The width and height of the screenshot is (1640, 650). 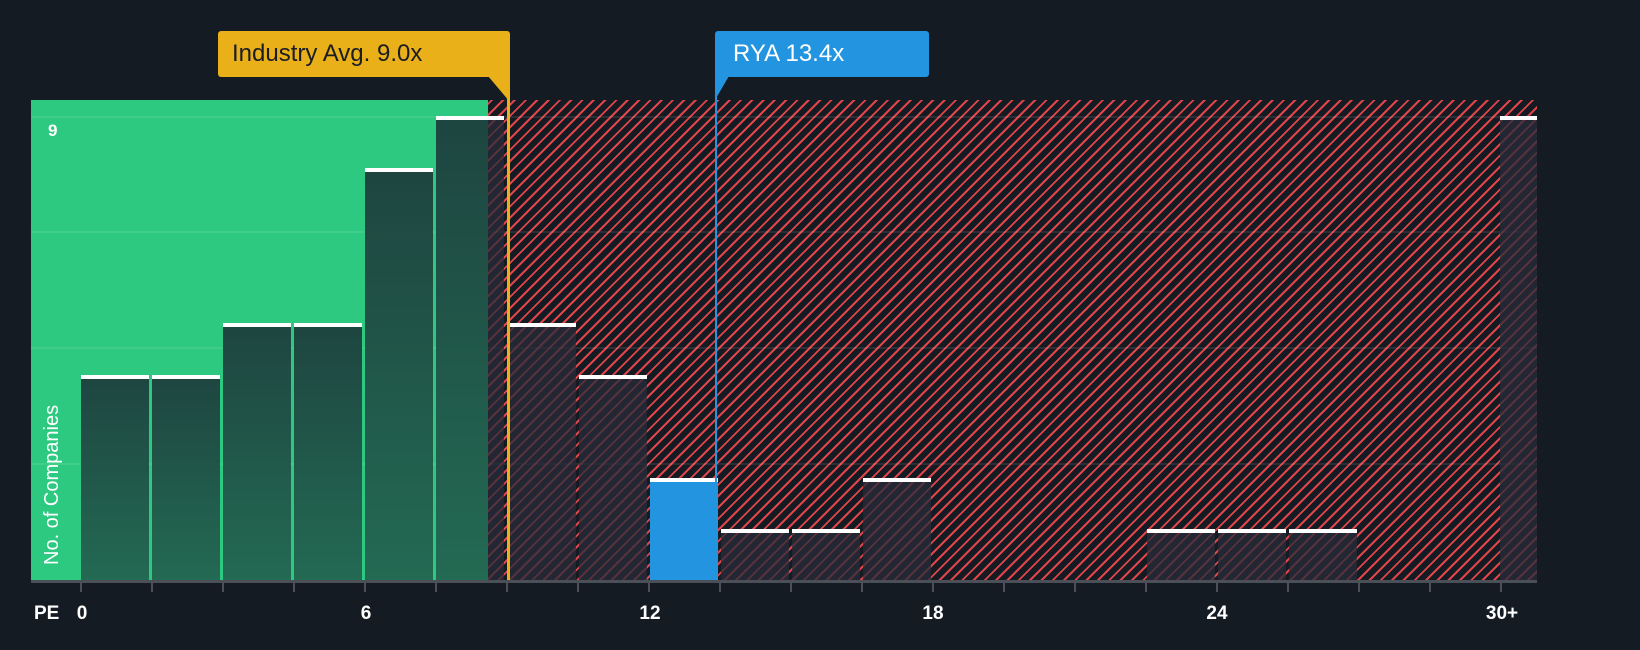 I want to click on industry-callout-pointer, so click(x=499, y=89).